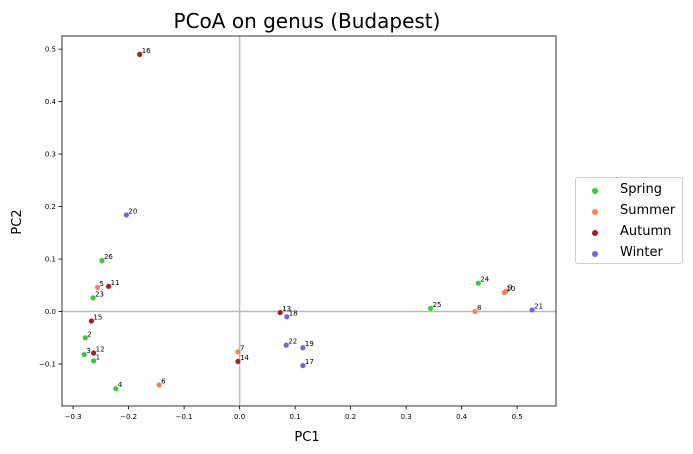  Describe the element at coordinates (479, 308) in the screenshot. I see `point-label: 8` at that location.